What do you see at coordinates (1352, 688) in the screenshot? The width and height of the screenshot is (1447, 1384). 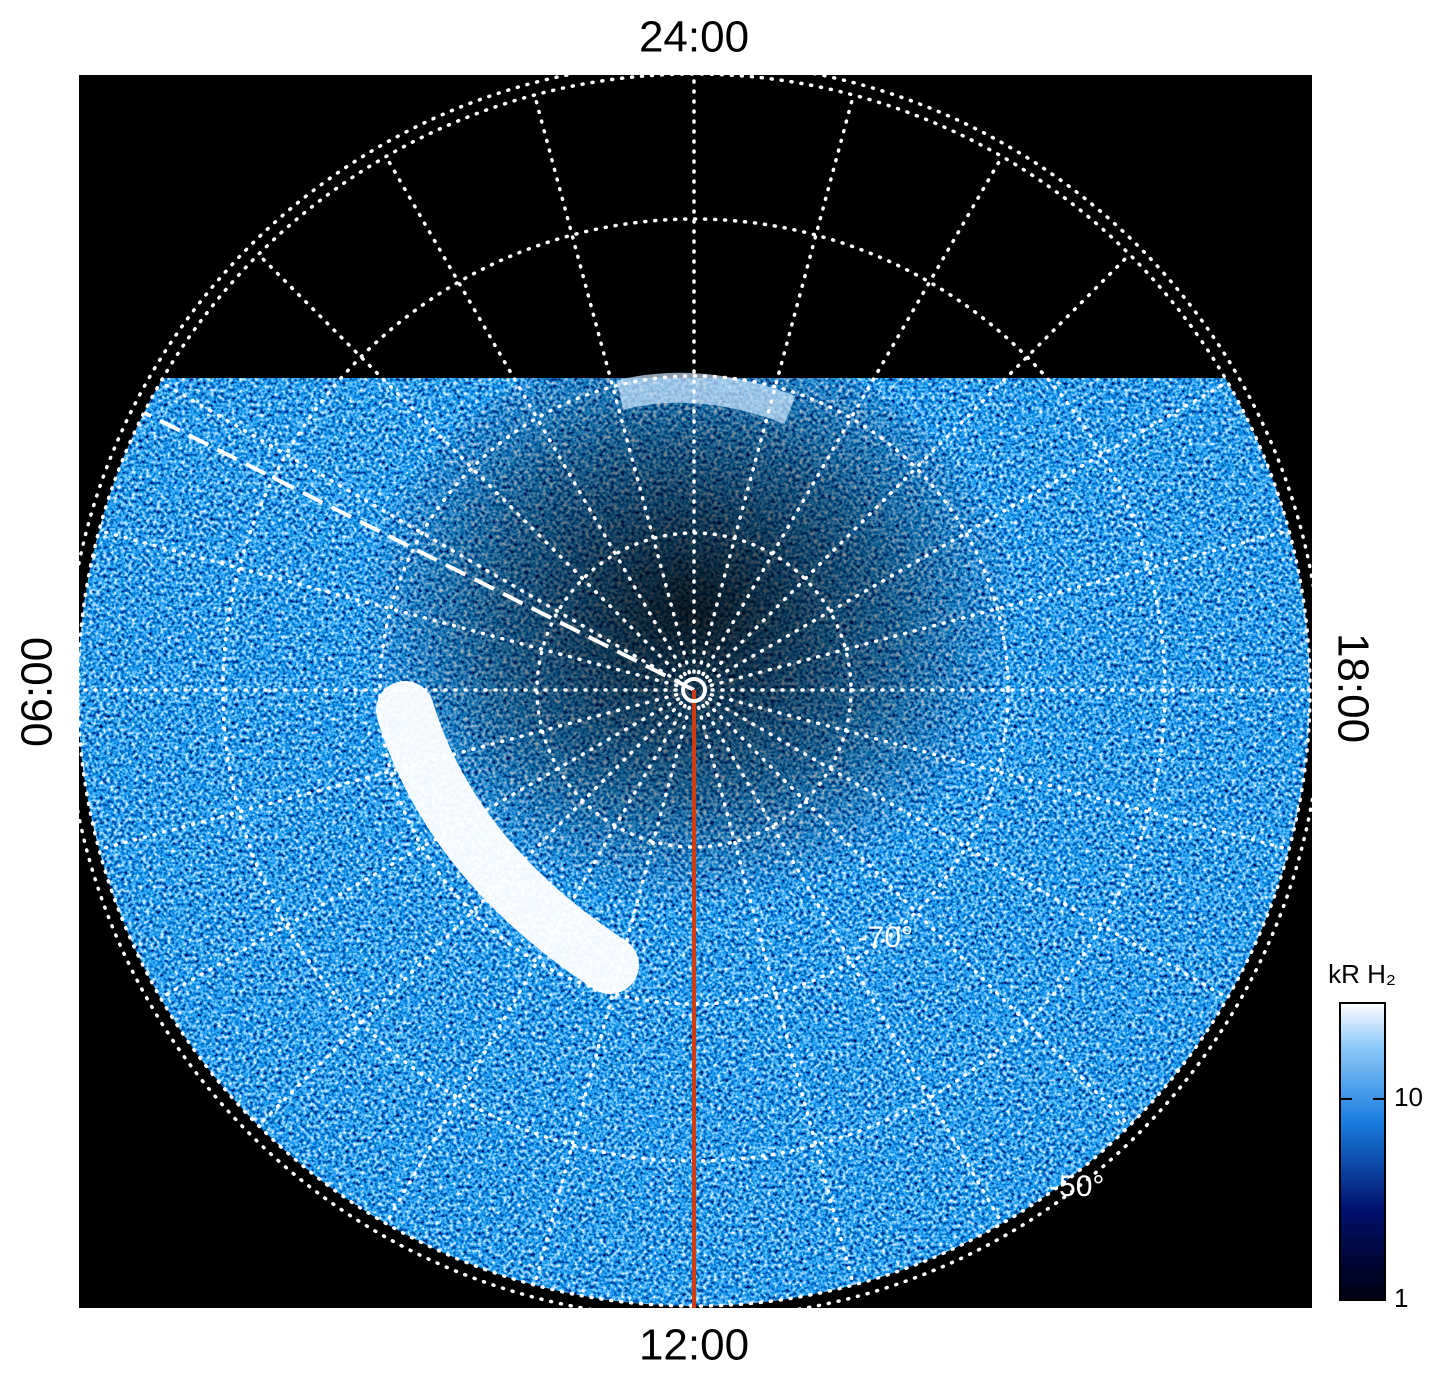 I see `hour-label: 18:00` at bounding box center [1352, 688].